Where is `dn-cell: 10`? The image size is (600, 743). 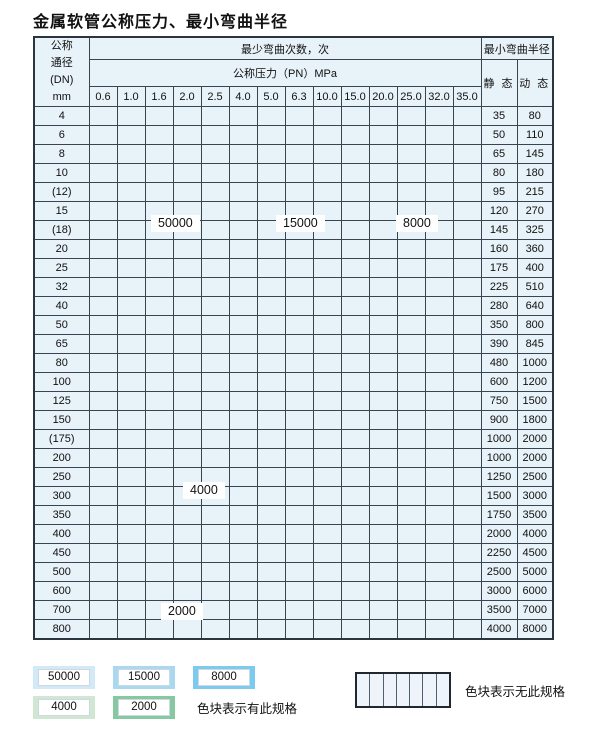
dn-cell: 10 is located at coordinates (61, 173).